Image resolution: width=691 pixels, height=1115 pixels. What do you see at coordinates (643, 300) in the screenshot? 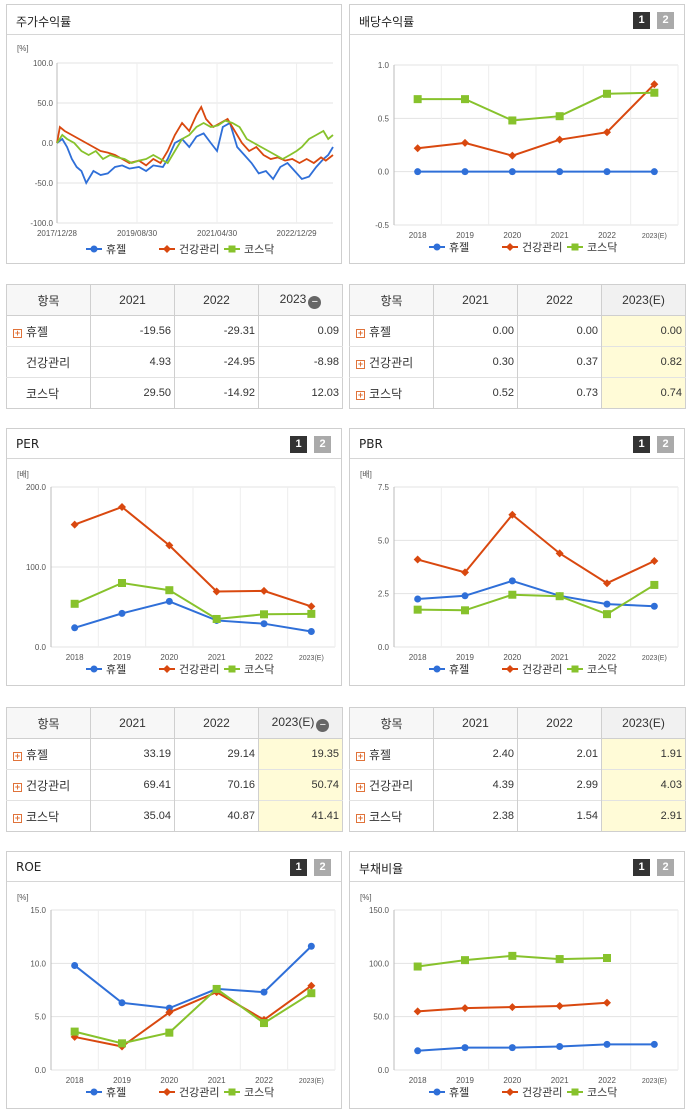
I see `table-header-cell: 2023(E)` at bounding box center [643, 300].